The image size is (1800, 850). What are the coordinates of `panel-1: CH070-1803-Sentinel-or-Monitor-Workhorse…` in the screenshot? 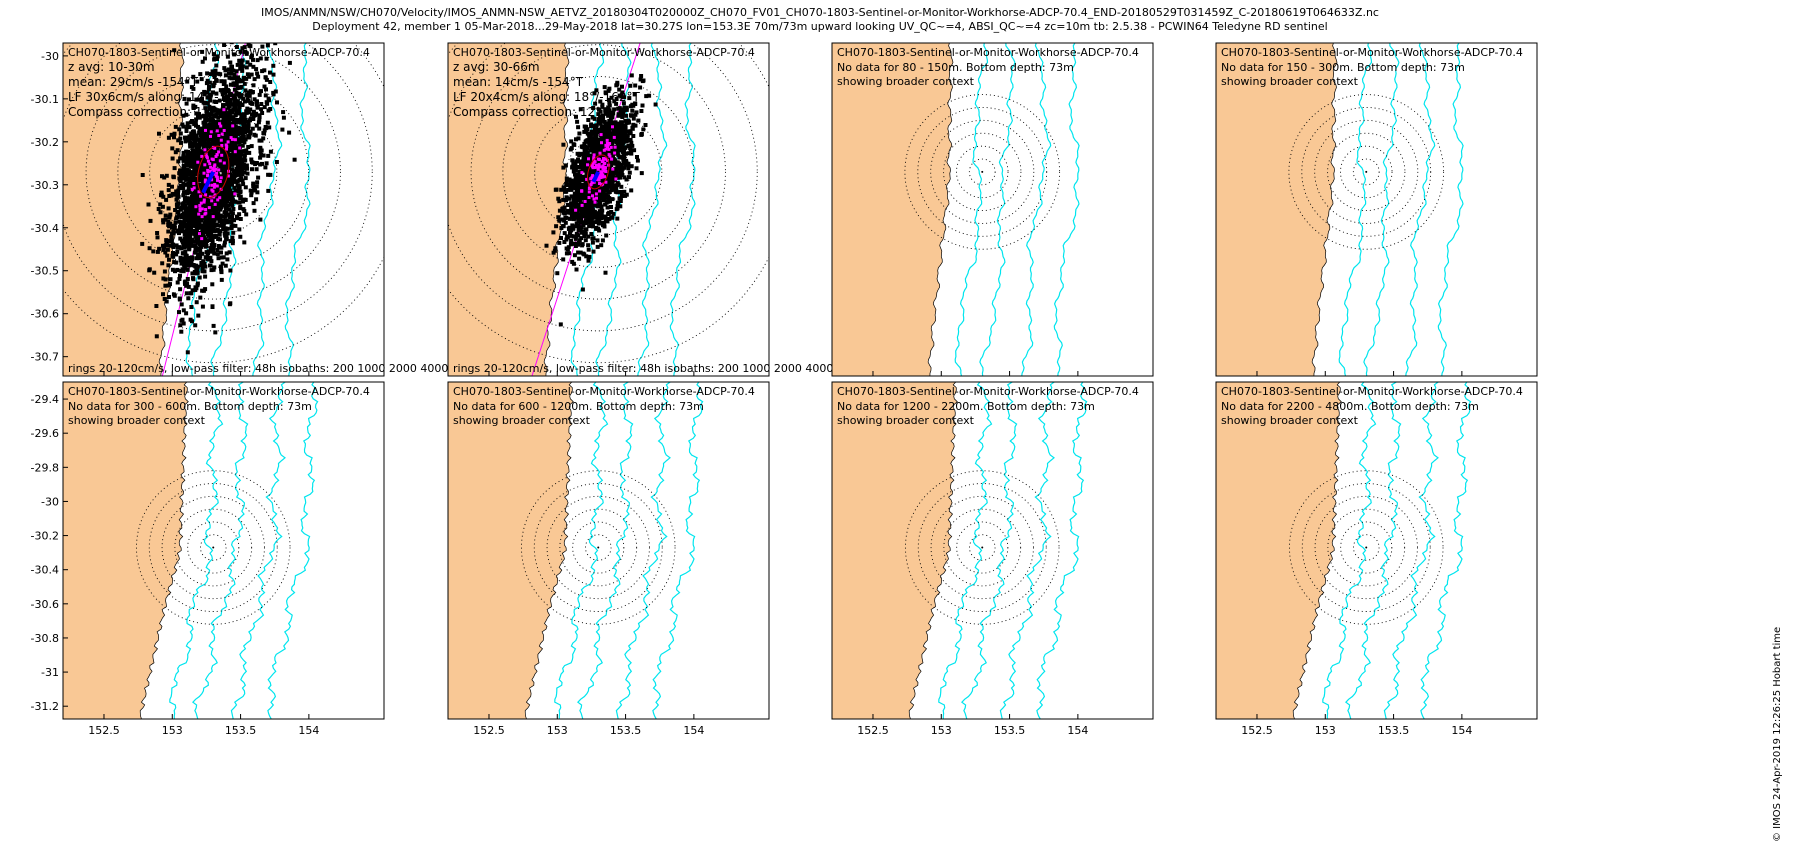 It's located at (245, 209).